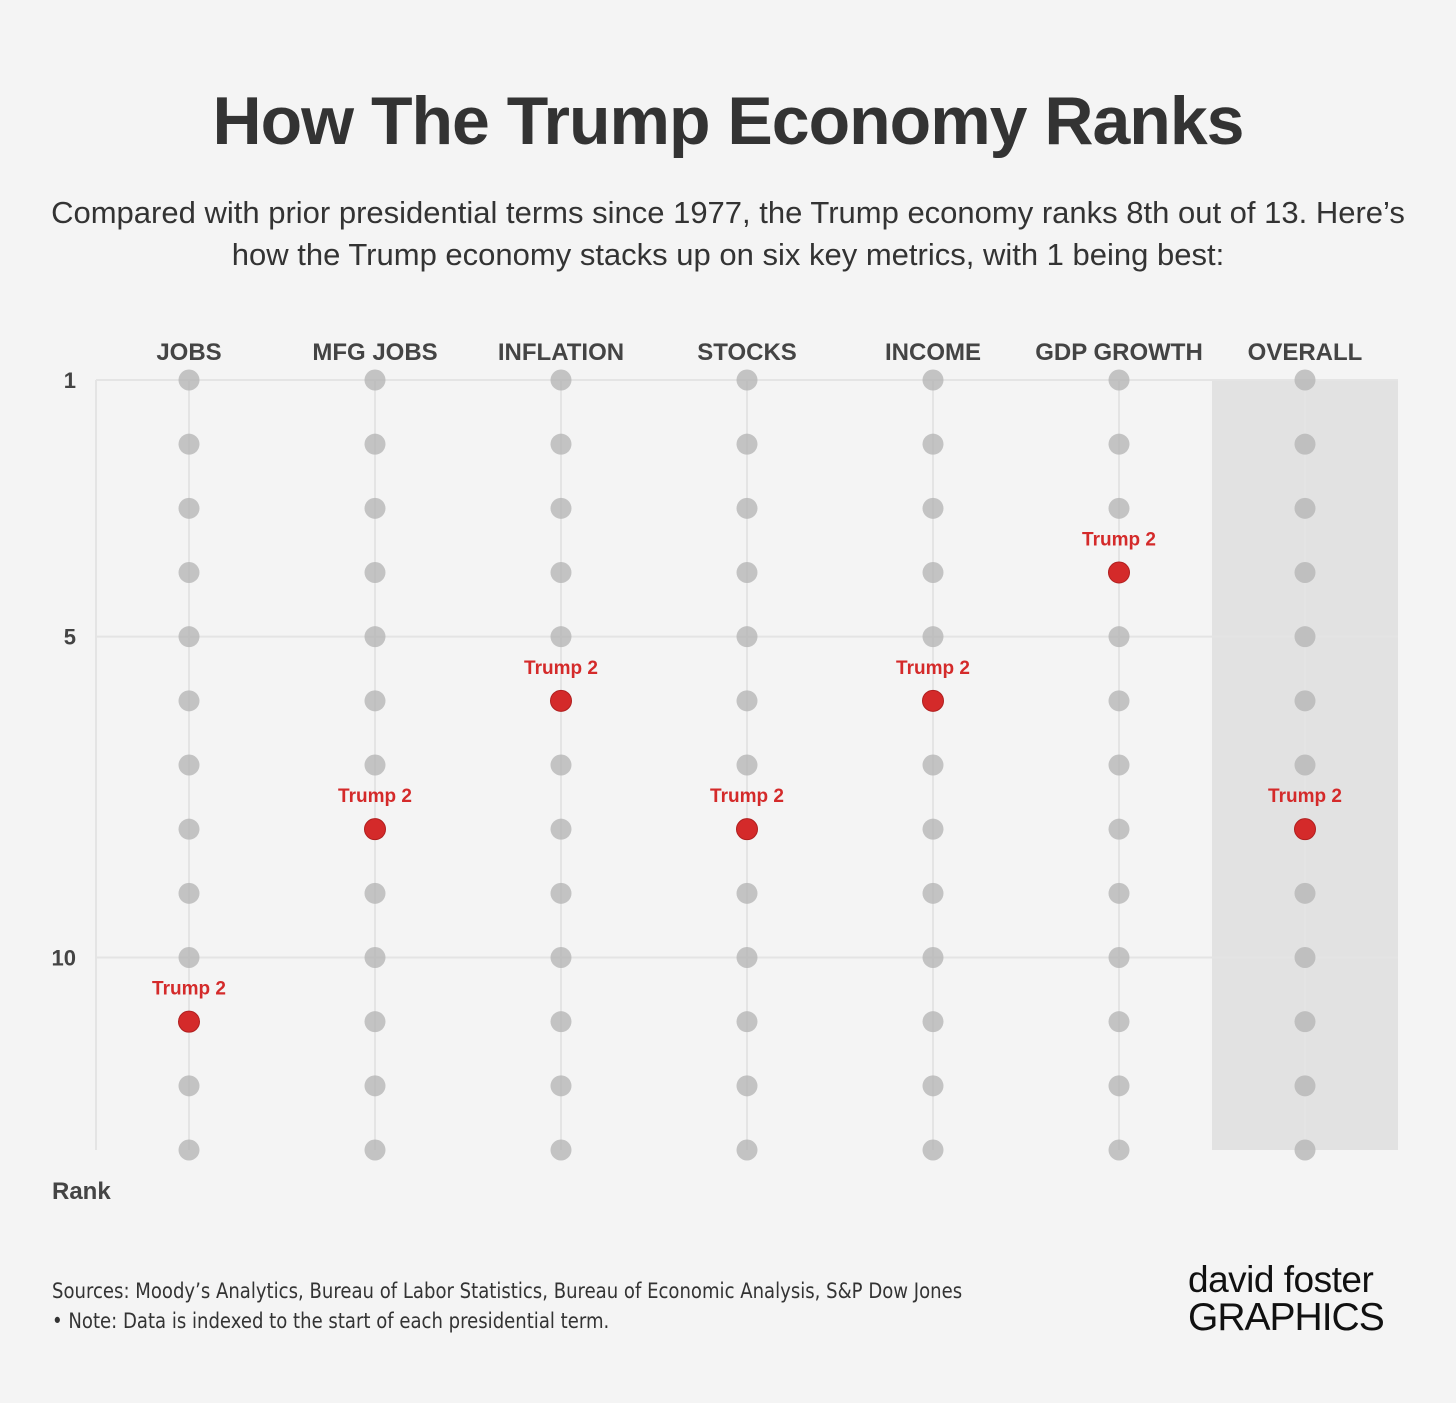  What do you see at coordinates (1305, 352) in the screenshot?
I see `category-label: OVERALL` at bounding box center [1305, 352].